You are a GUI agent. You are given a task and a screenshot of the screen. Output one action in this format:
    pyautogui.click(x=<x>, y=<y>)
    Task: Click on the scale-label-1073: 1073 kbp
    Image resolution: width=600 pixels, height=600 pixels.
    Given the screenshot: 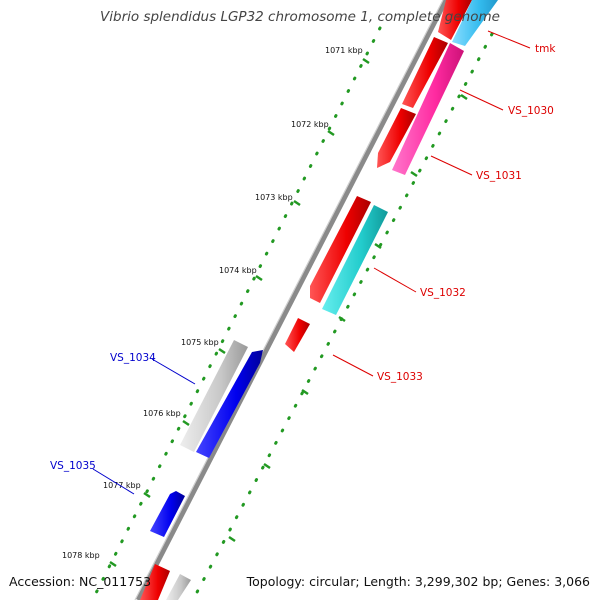 What is the action you would take?
    pyautogui.click(x=274, y=197)
    